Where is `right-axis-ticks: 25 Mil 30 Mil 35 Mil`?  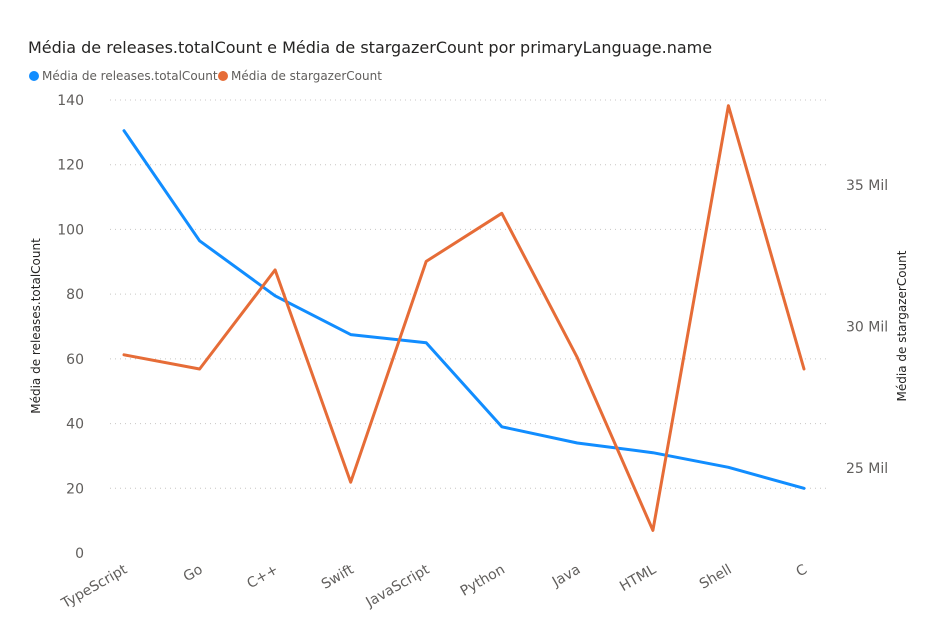
right-axis-ticks: 25 Mil 30 Mil 35 Mil is located at coordinates (867, 327).